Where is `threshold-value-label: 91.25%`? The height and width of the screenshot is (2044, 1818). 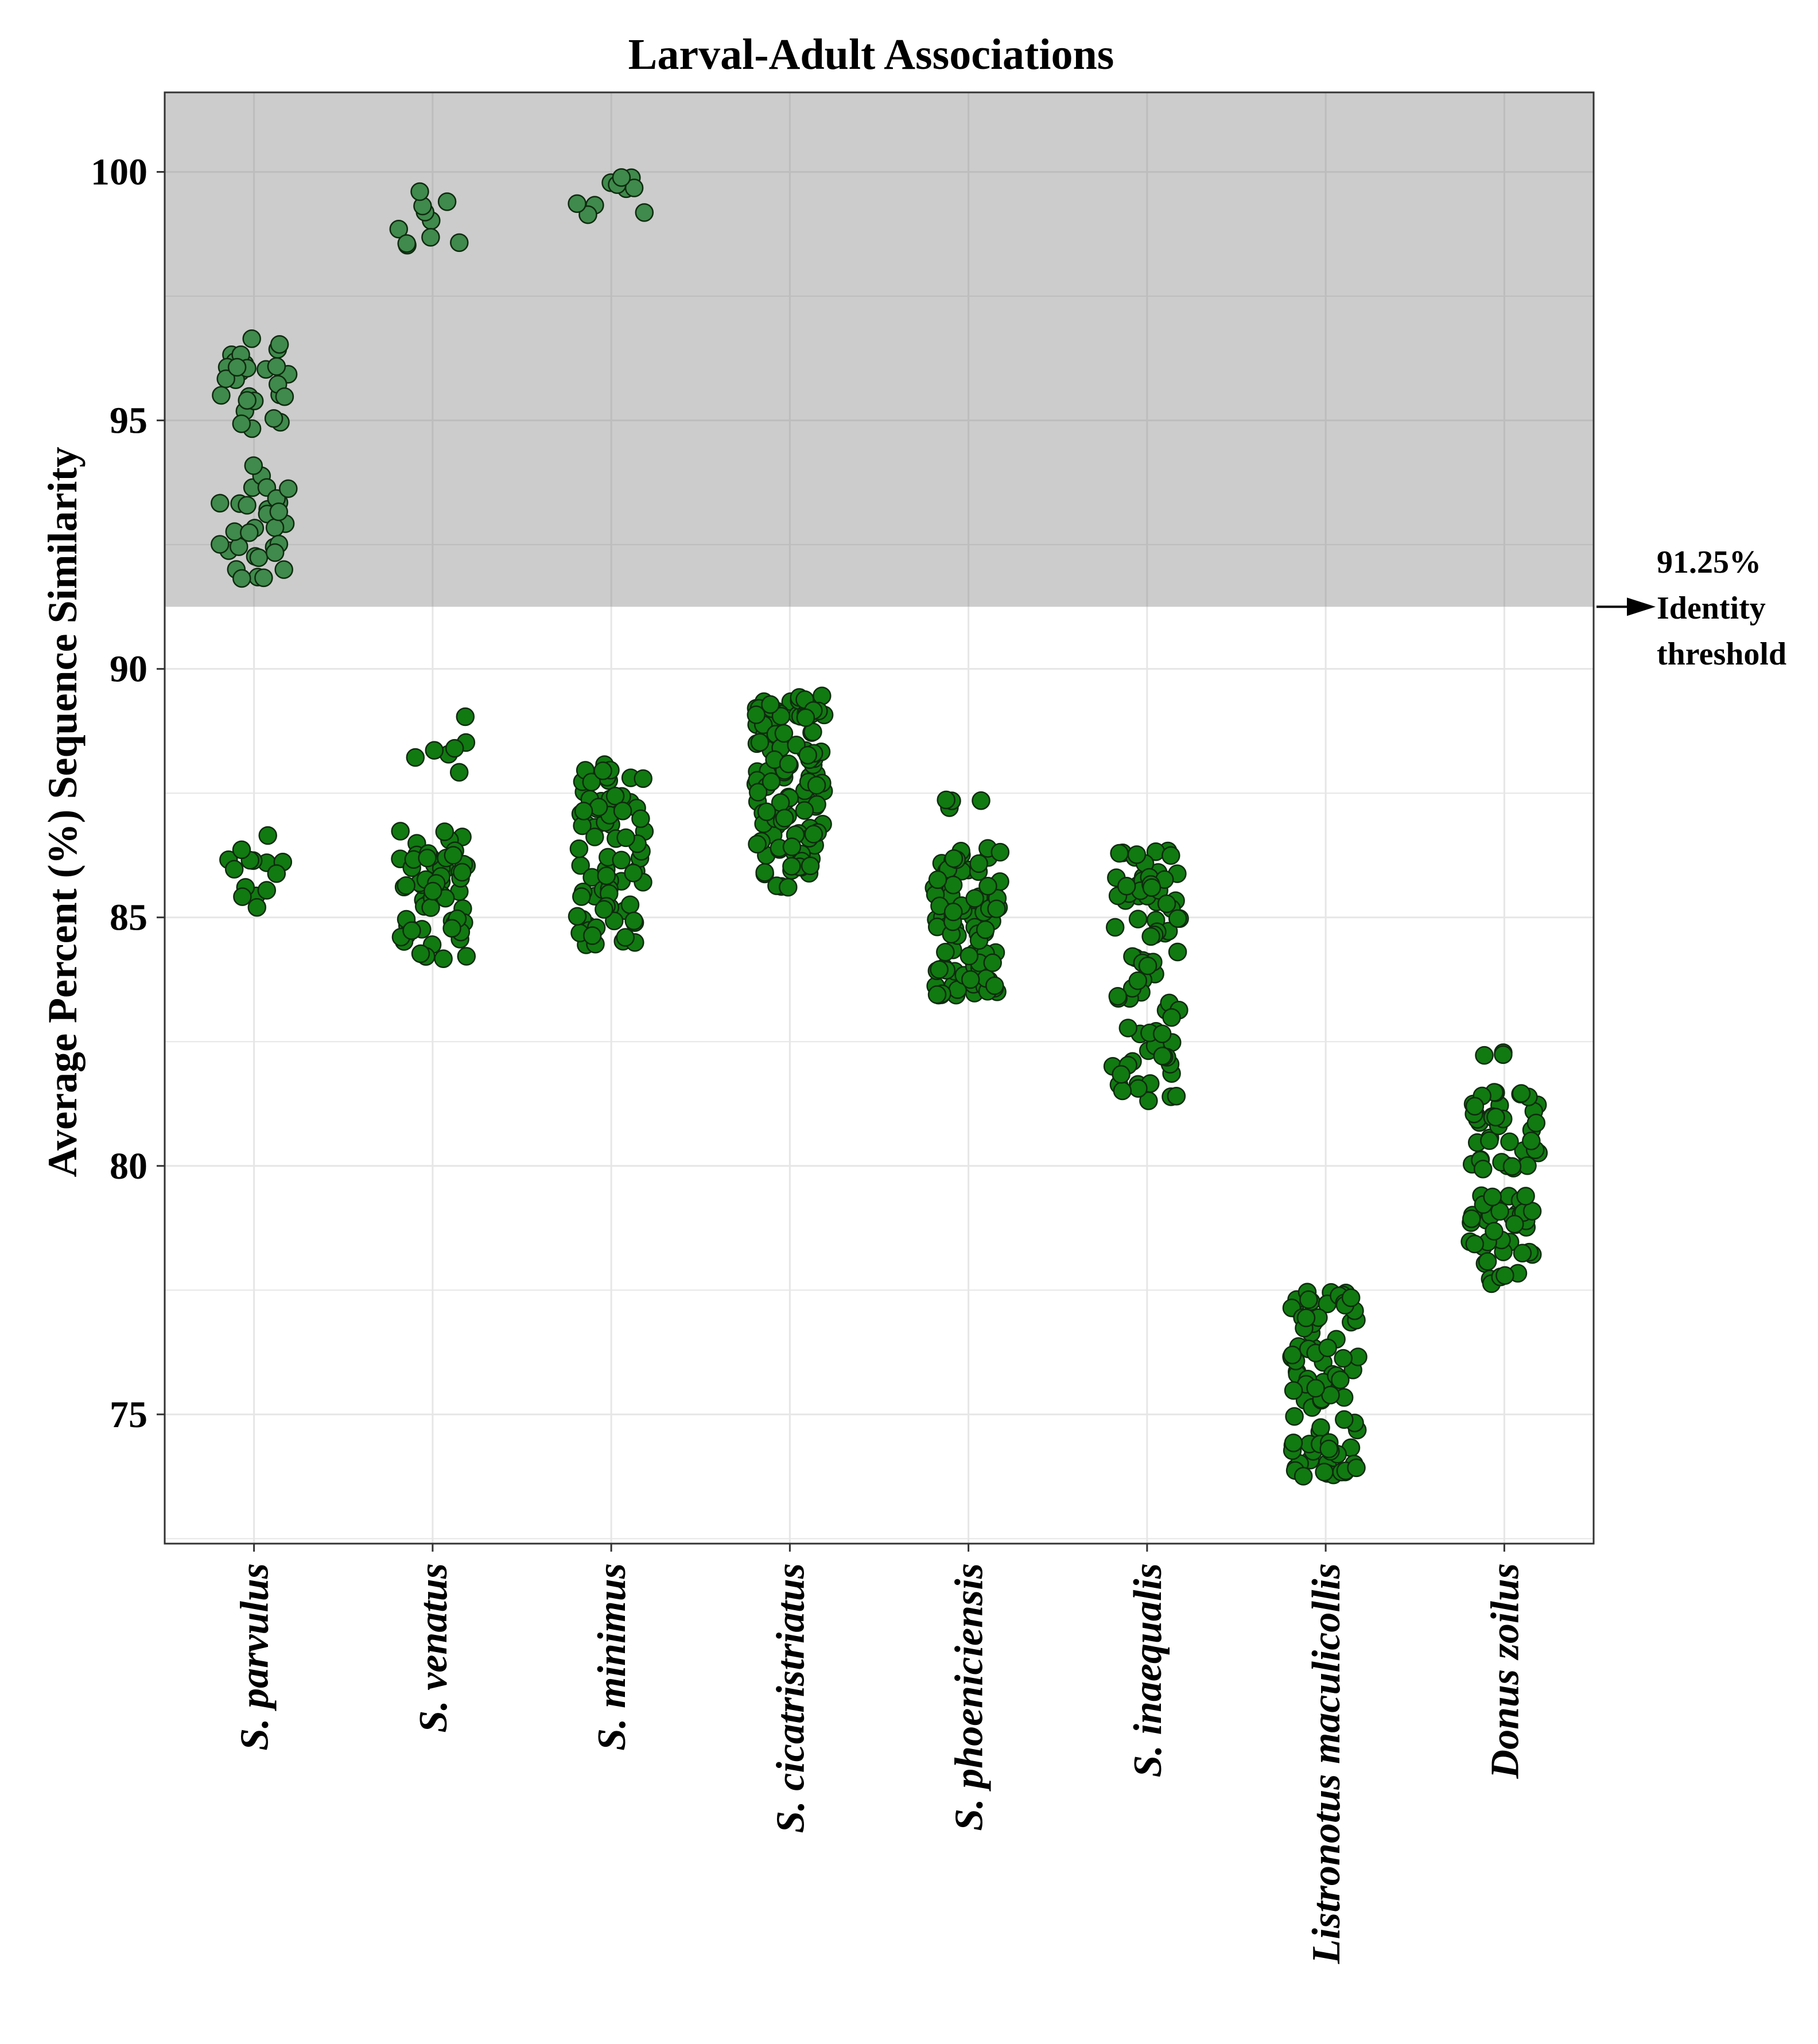
threshold-value-label: 91.25% is located at coordinates (1709, 562).